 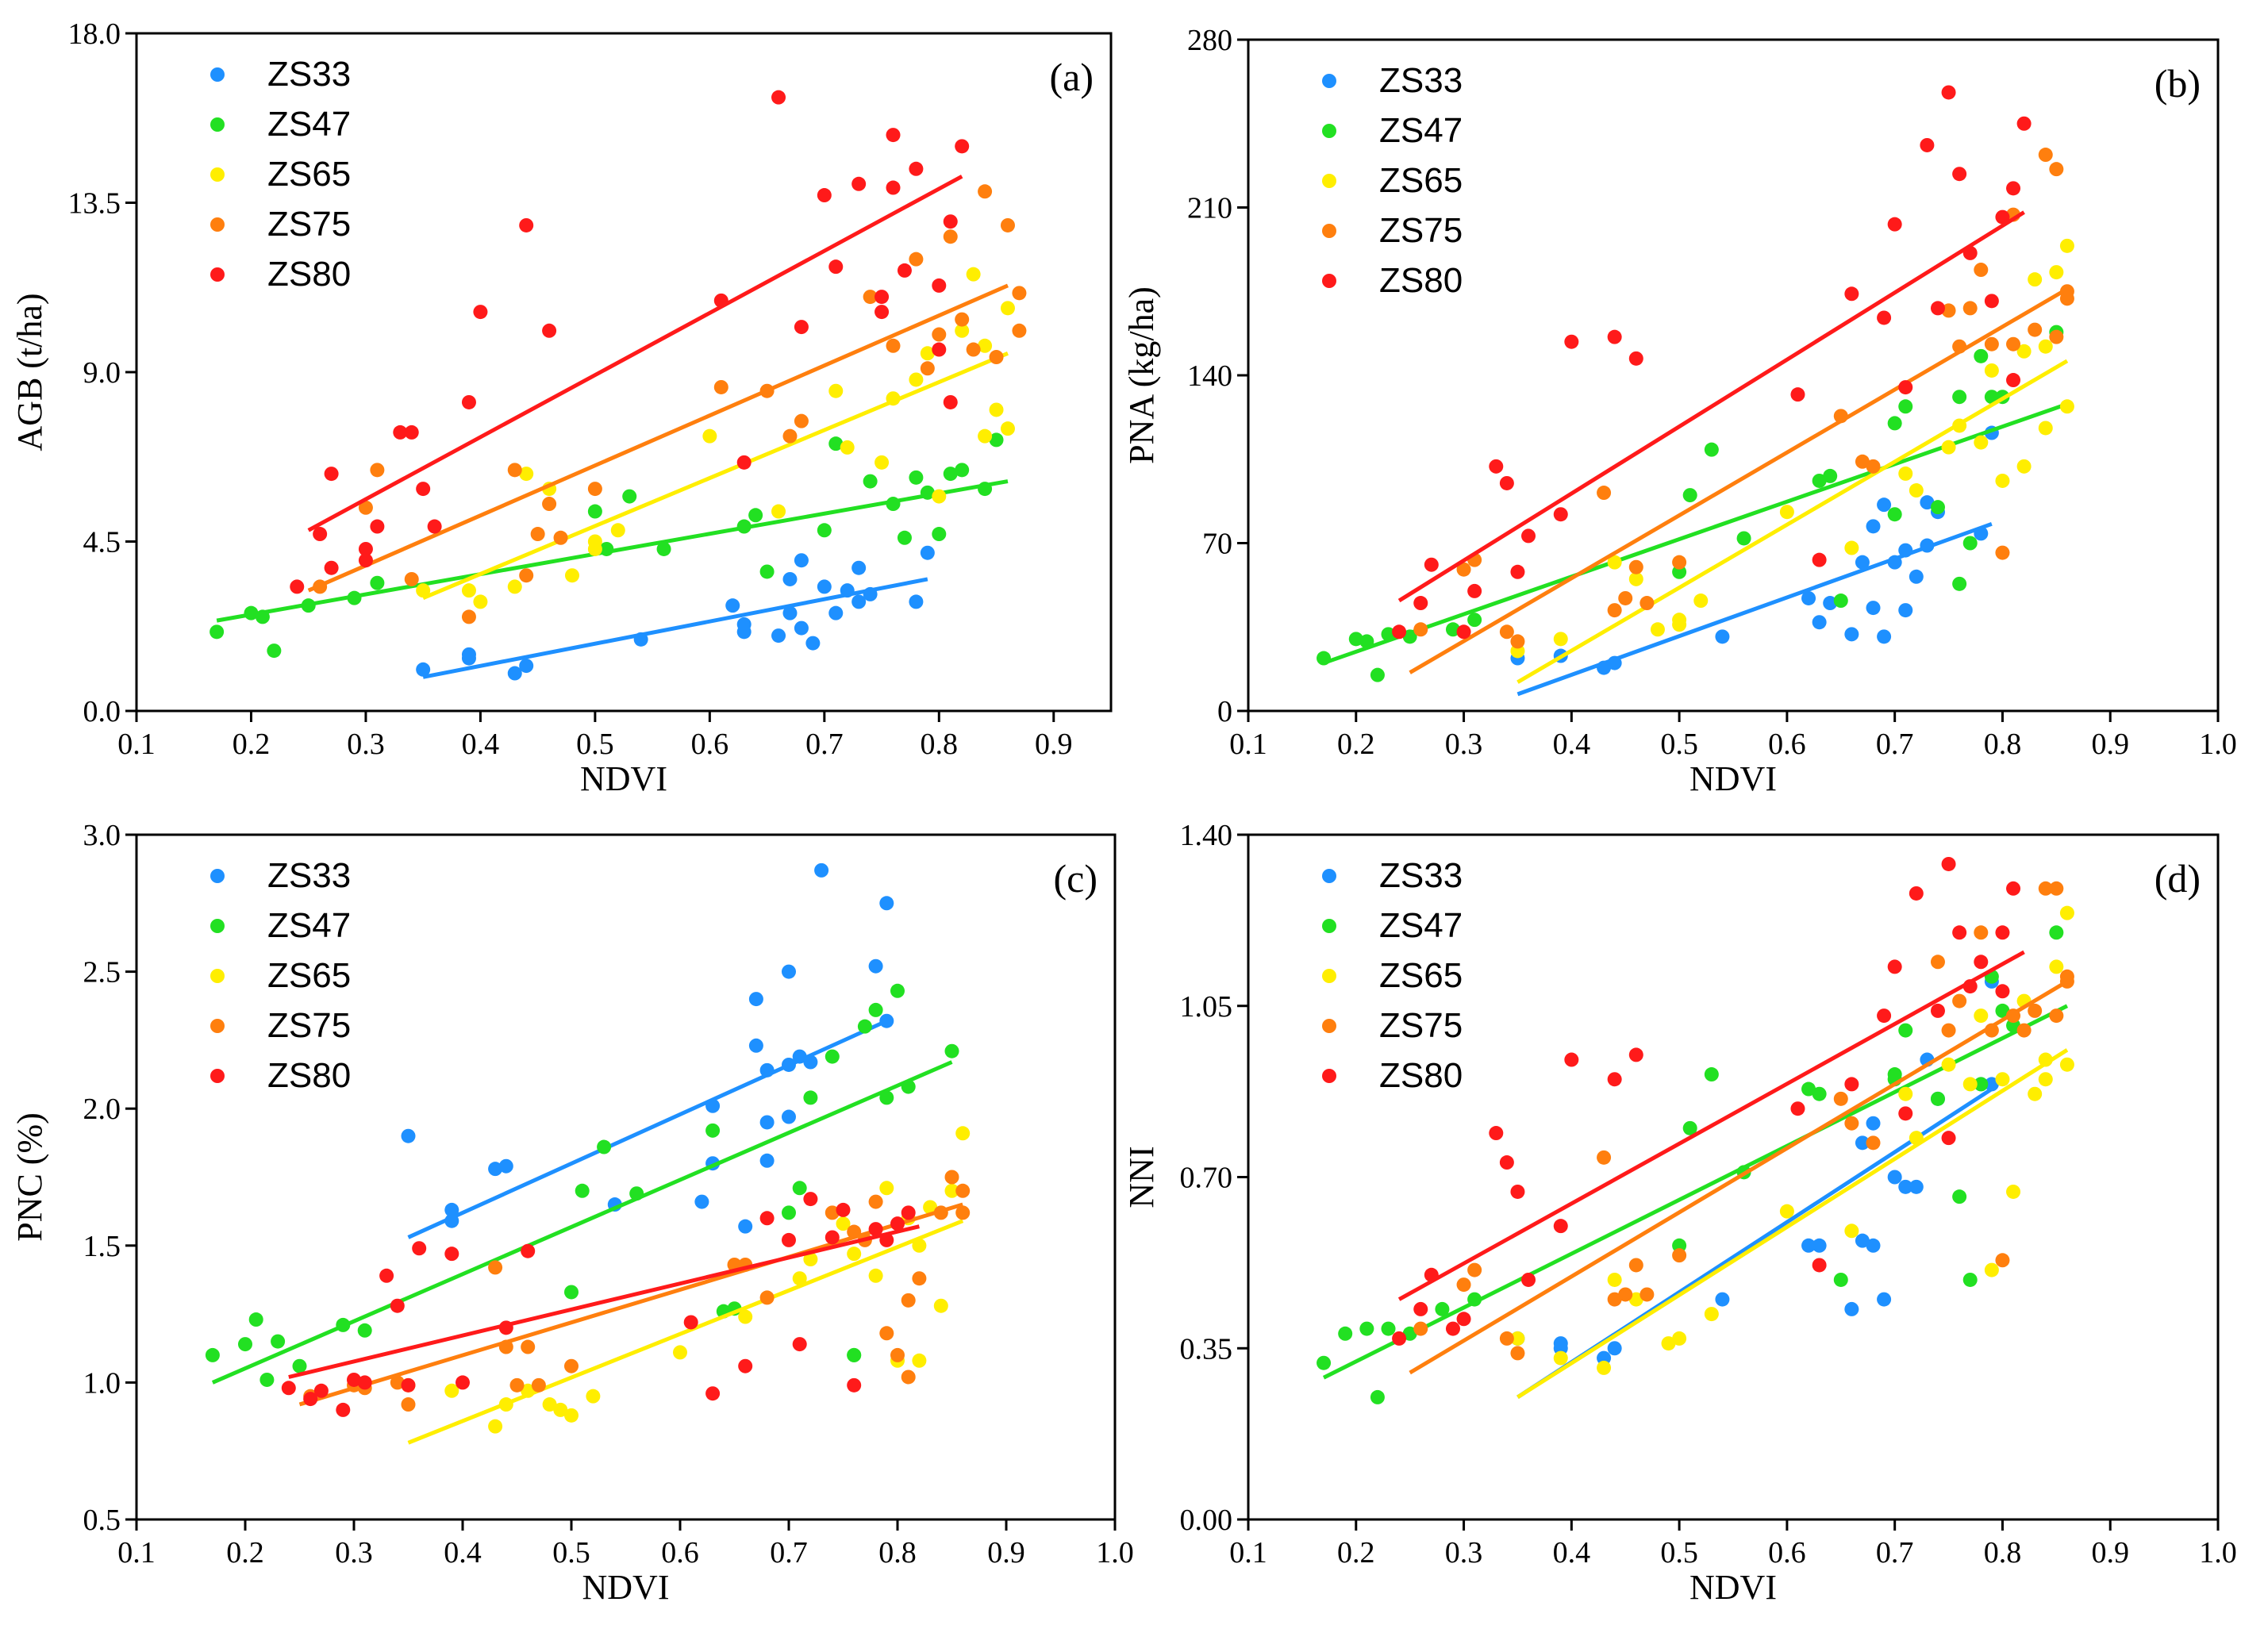 I want to click on y-tick-label: 1.5, so click(x=102, y=1246).